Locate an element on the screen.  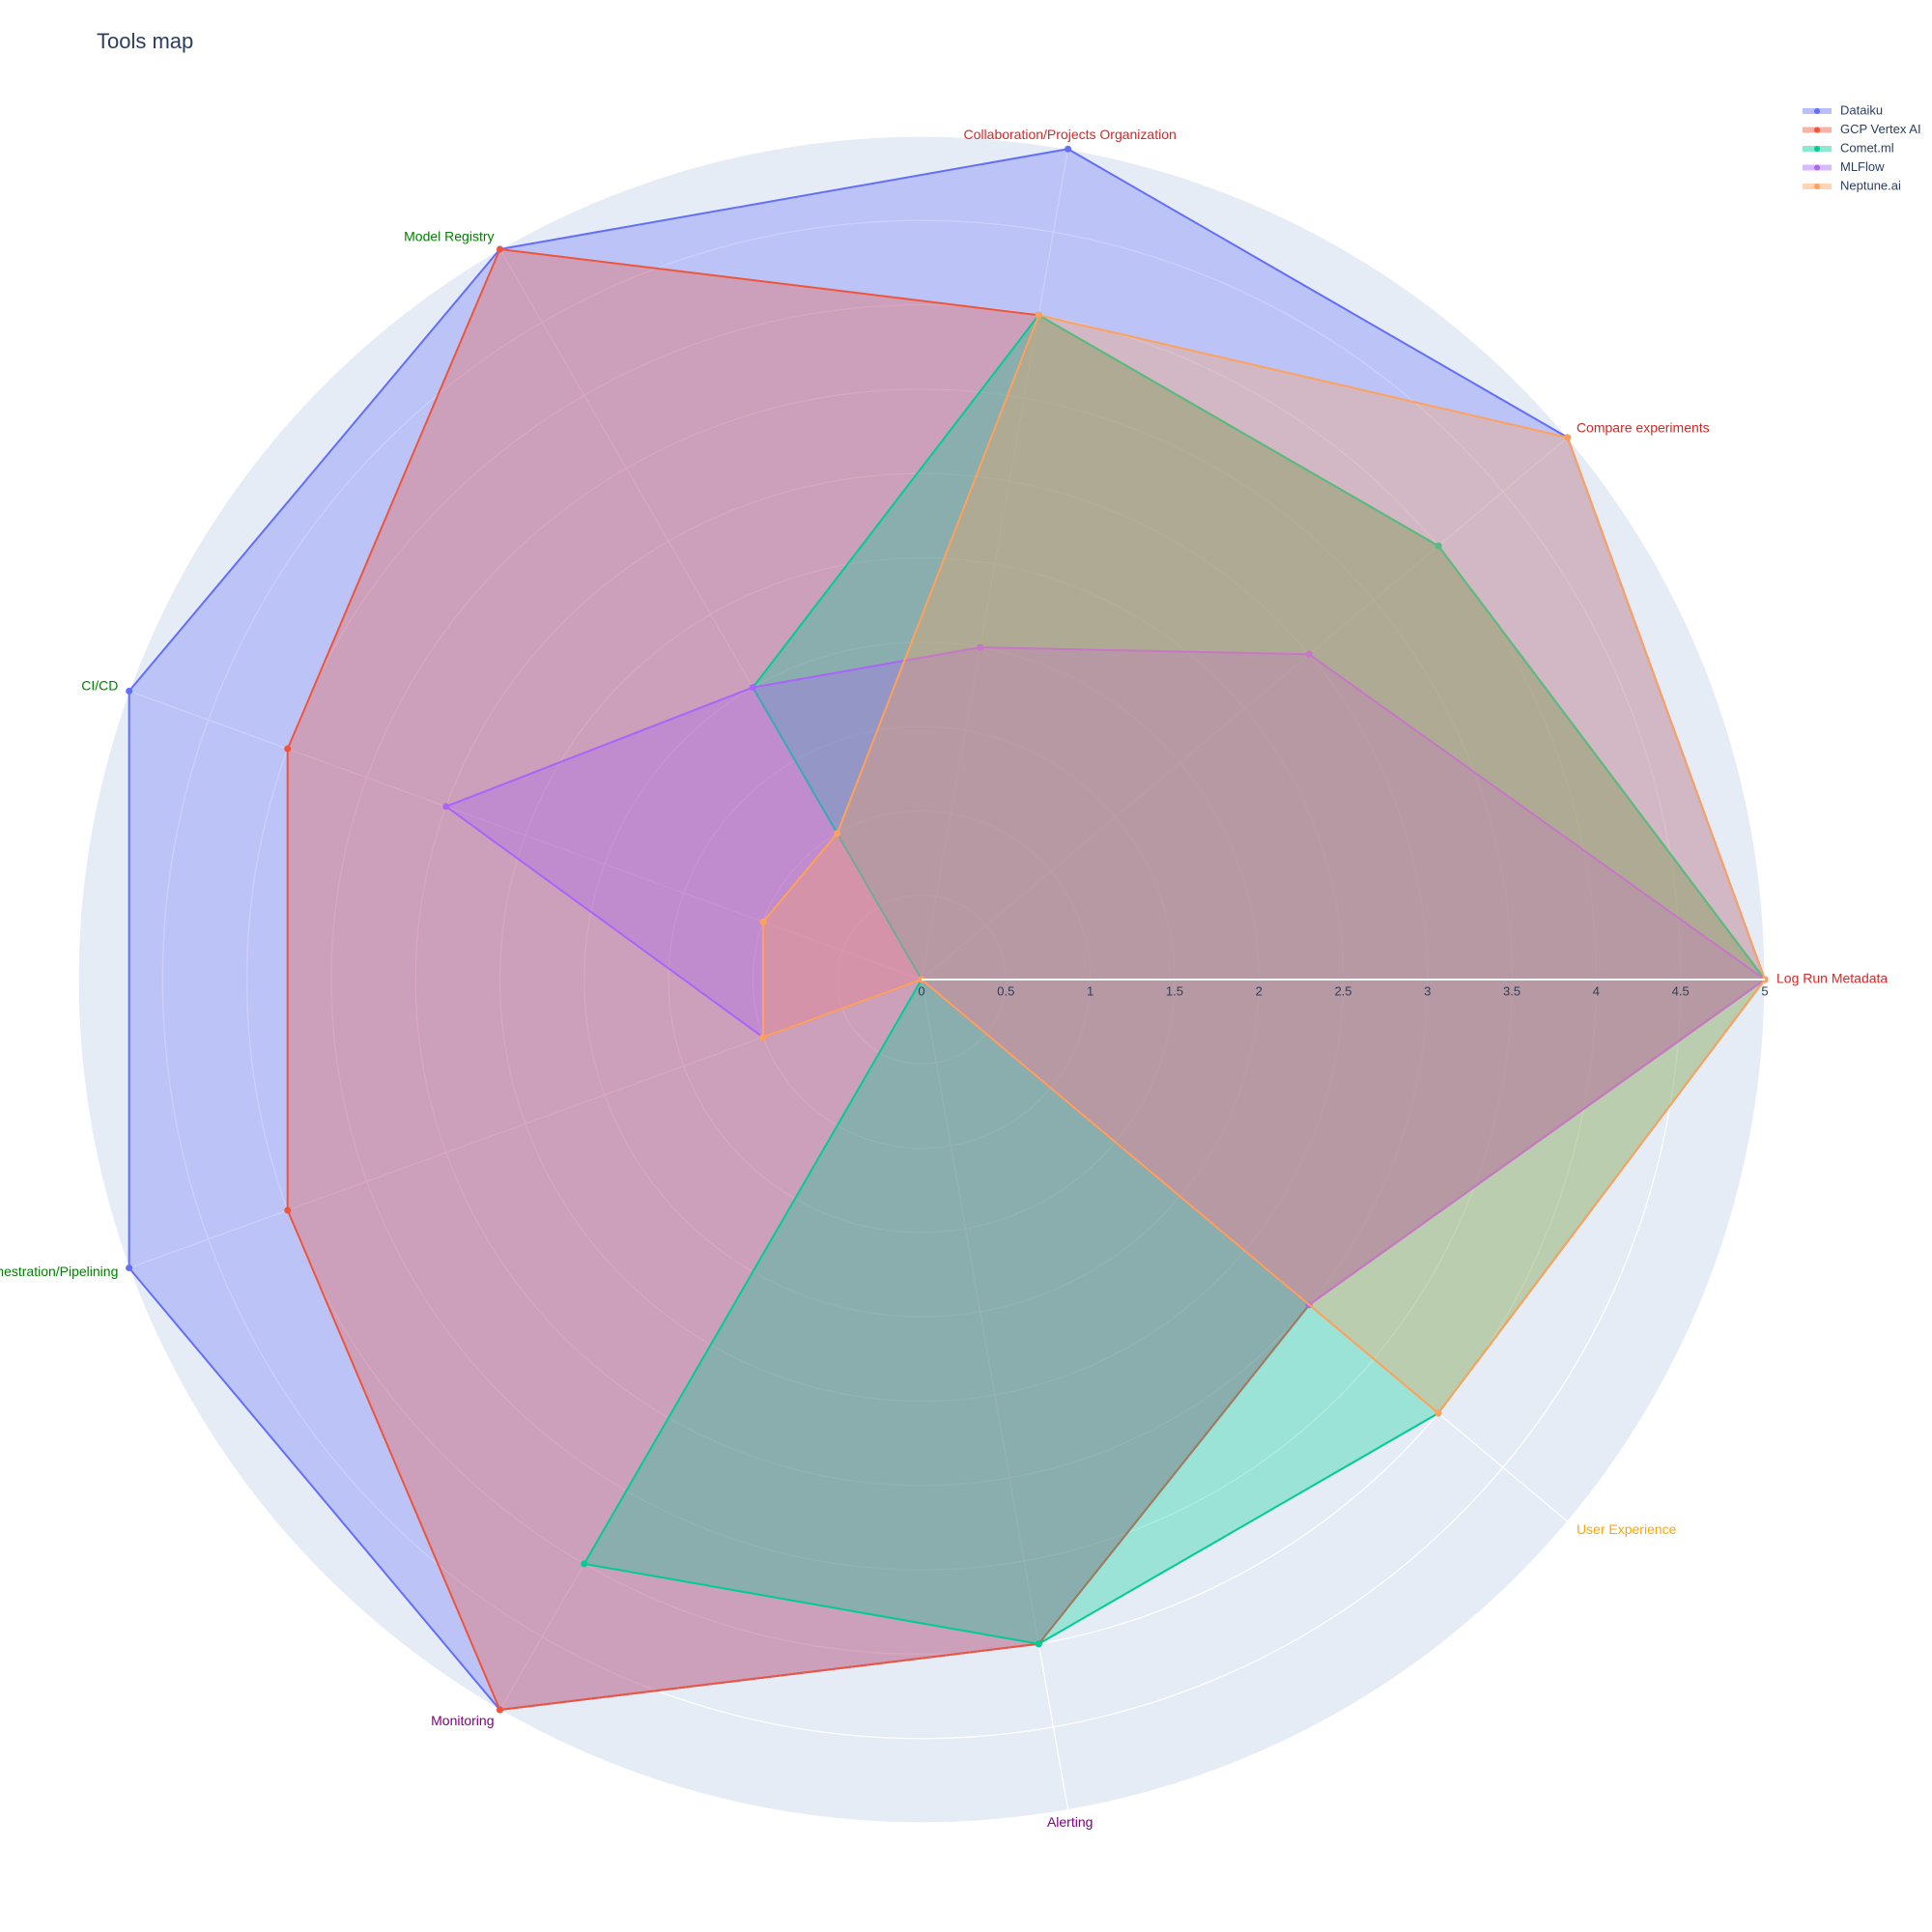
radial-tick-label: 2 is located at coordinates (1259, 990).